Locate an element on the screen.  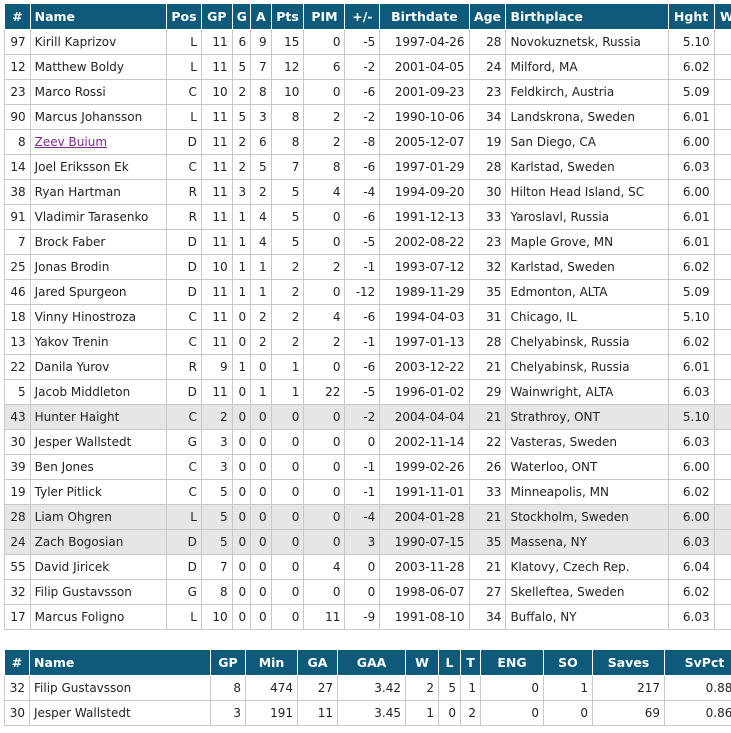
cell-pm: 0 is located at coordinates (362, 592).